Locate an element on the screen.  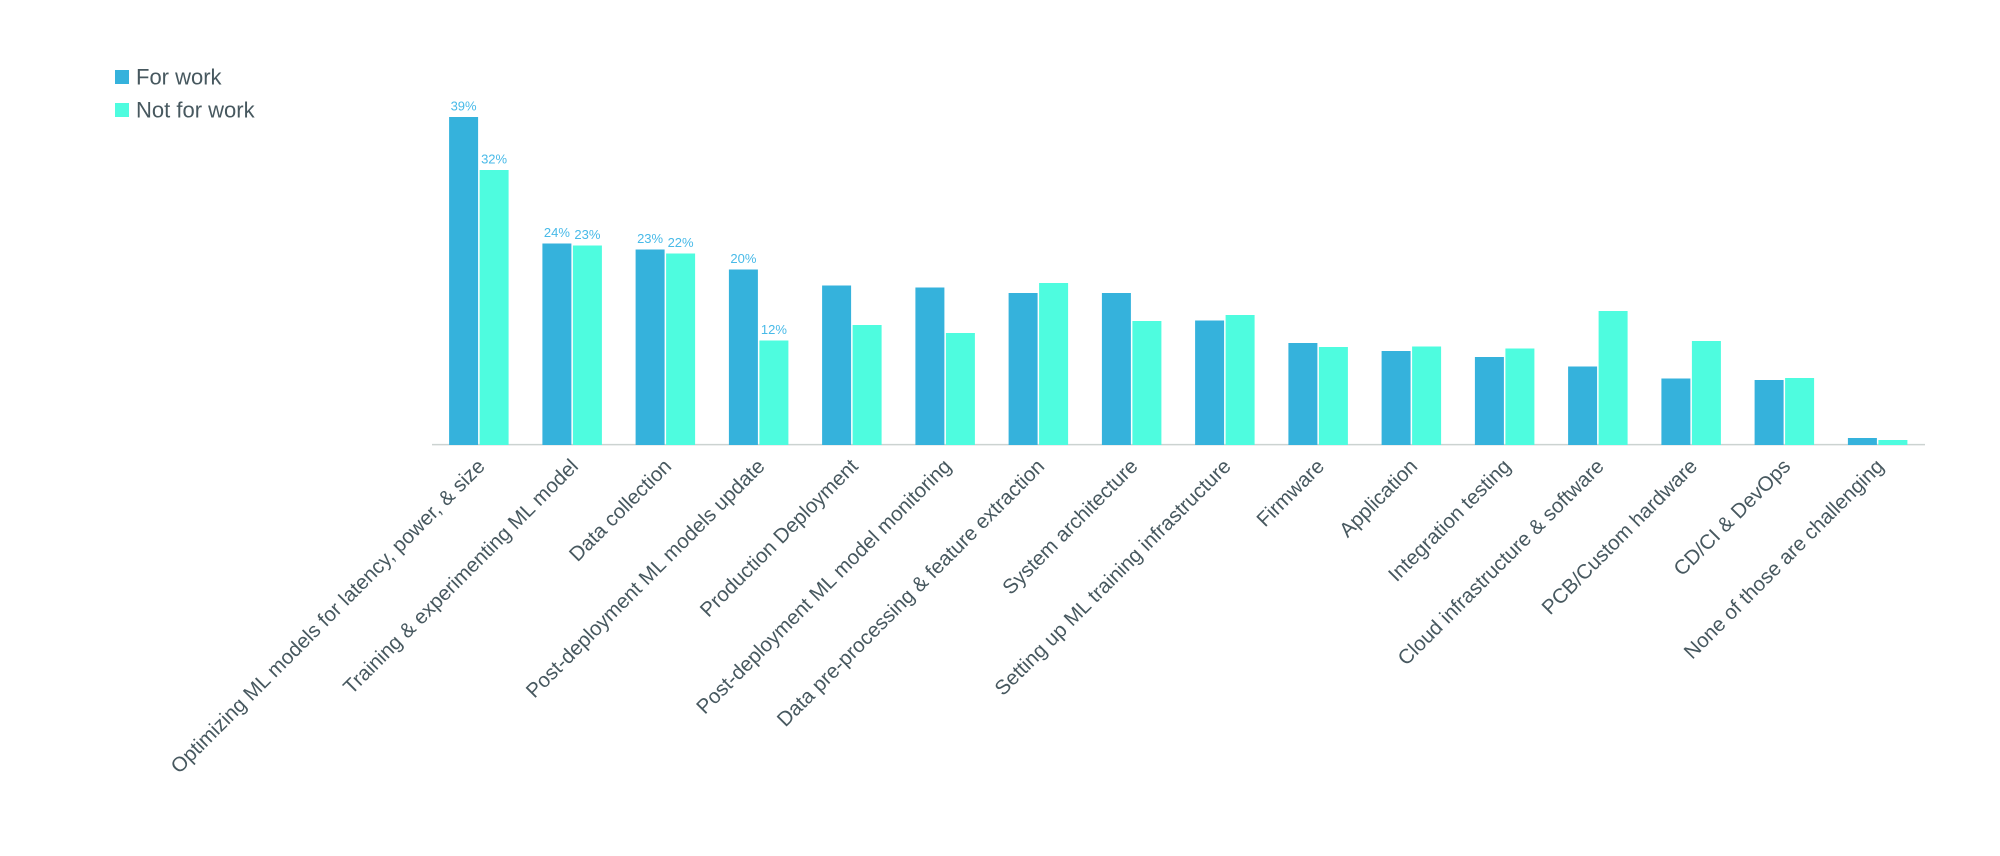
svg-text: 22% is located at coordinates (681, 242).